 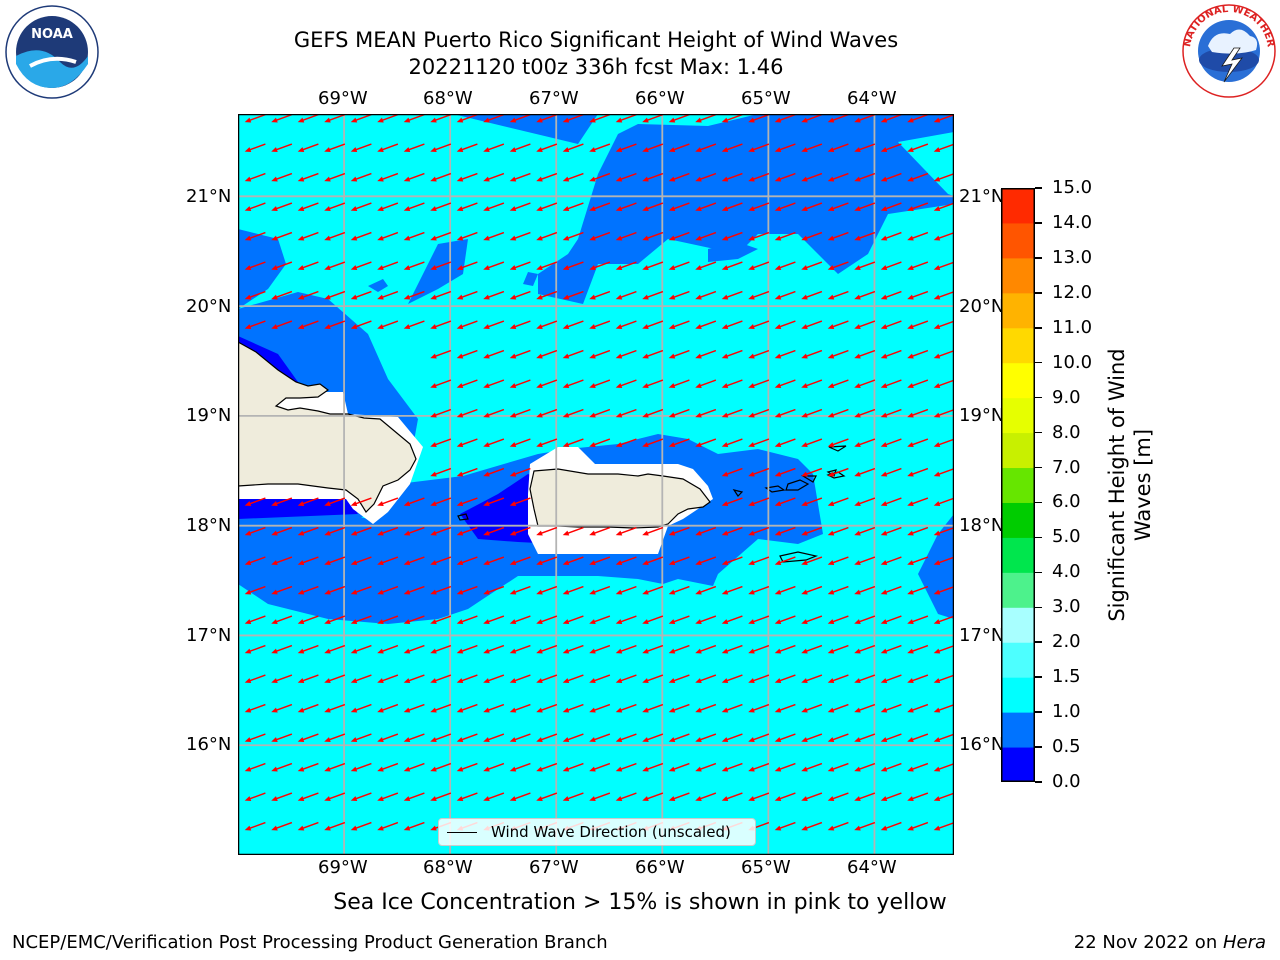 What do you see at coordinates (1038, 467) in the screenshot?
I see `colorbar-tick-mark` at bounding box center [1038, 467].